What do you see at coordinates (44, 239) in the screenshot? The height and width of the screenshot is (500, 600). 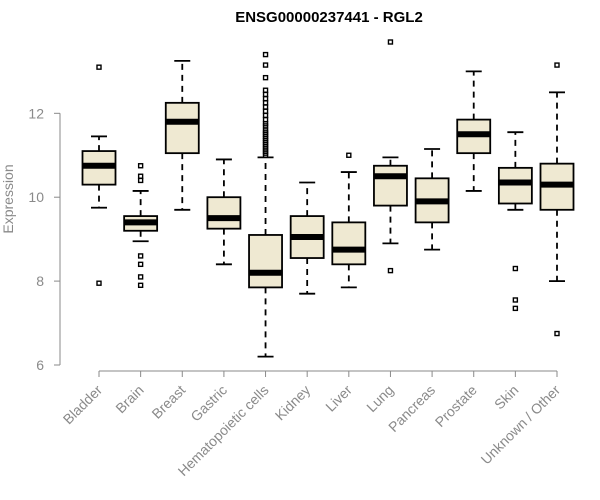 I see `y-axis: 6 8 10 12` at bounding box center [44, 239].